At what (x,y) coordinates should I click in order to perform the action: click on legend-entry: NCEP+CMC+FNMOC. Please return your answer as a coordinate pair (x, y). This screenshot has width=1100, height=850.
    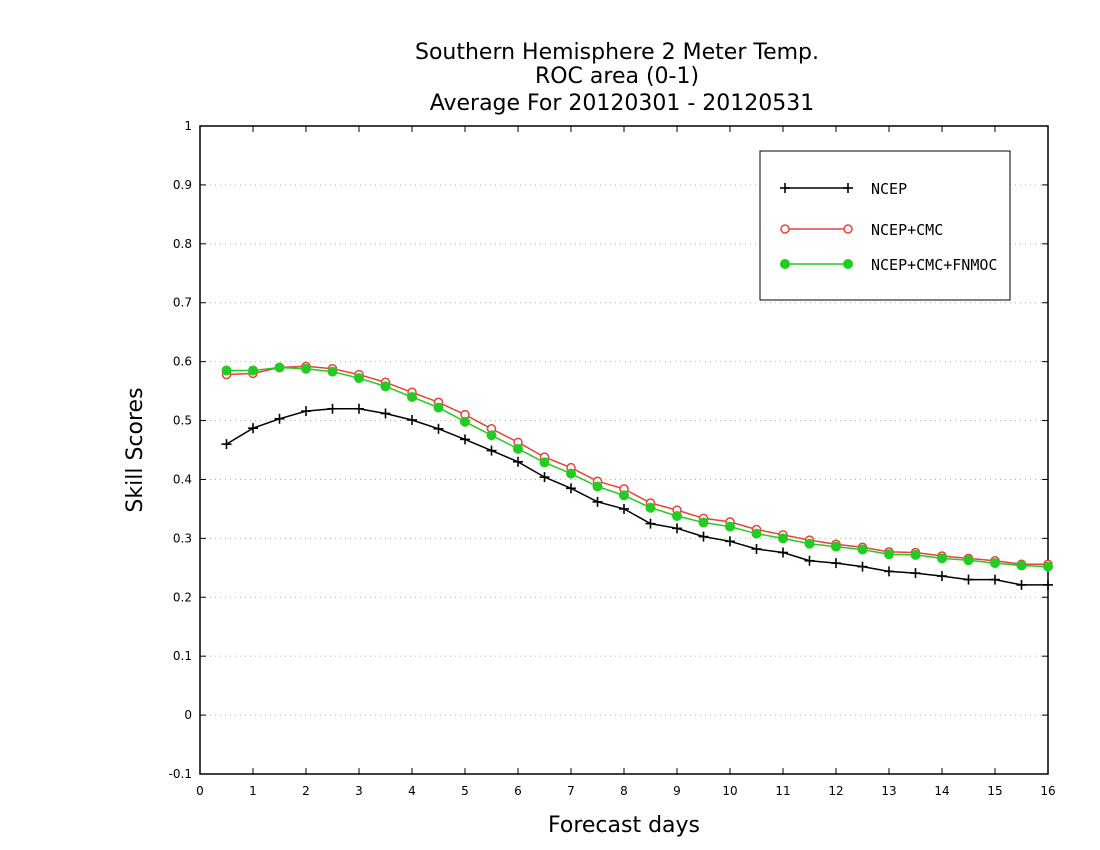
    Looking at the image, I should click on (888, 265).